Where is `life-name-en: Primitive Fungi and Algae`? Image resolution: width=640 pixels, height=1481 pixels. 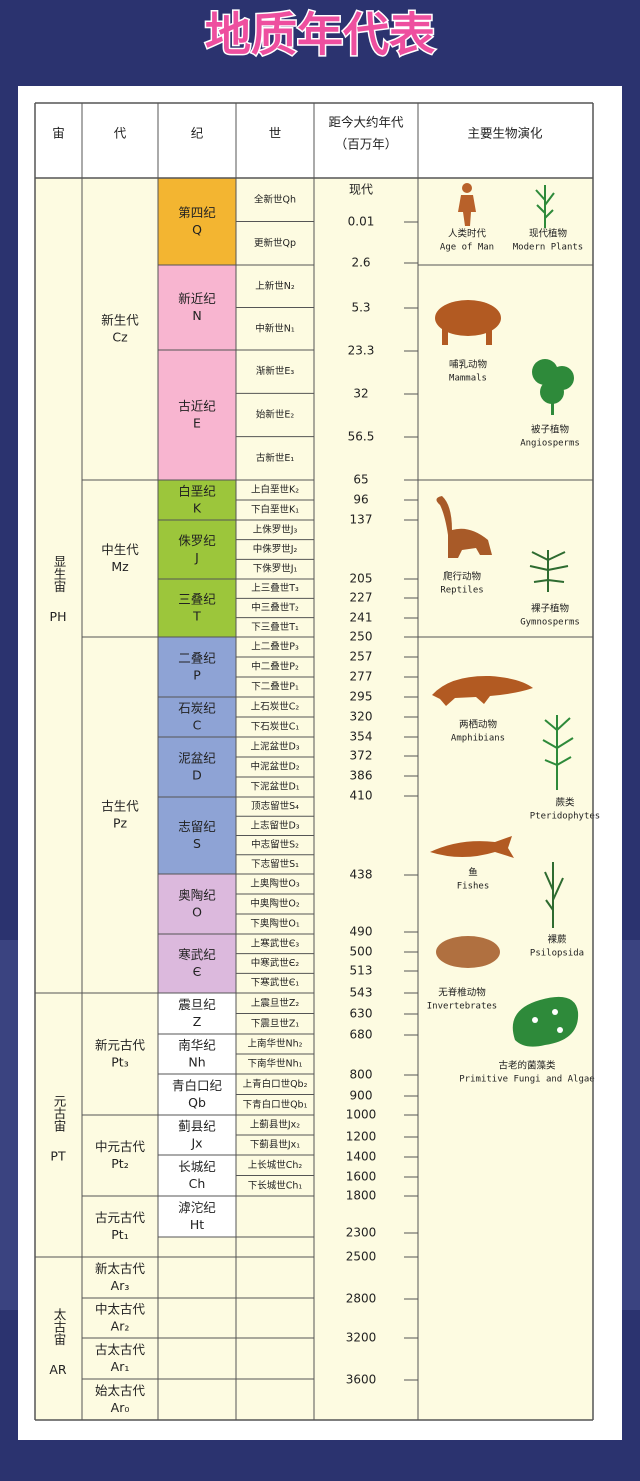
life-name-en: Primitive Fungi and Algae is located at coordinates (526, 1080).